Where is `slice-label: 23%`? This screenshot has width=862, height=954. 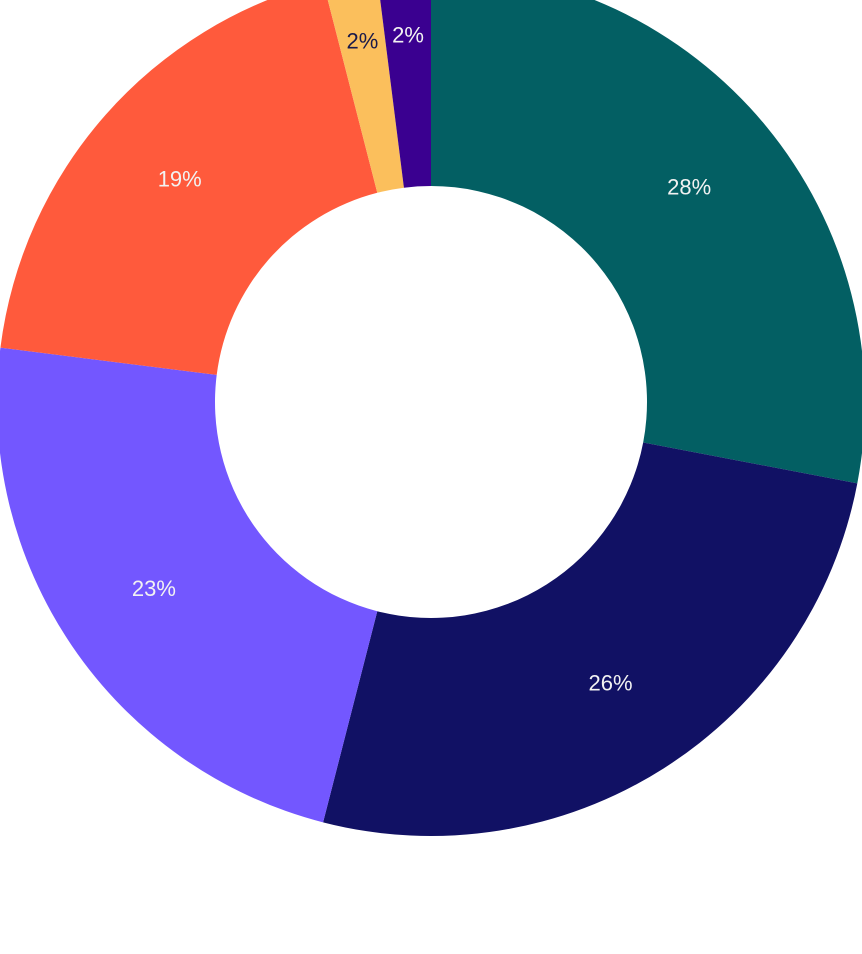
slice-label: 23% is located at coordinates (154, 588).